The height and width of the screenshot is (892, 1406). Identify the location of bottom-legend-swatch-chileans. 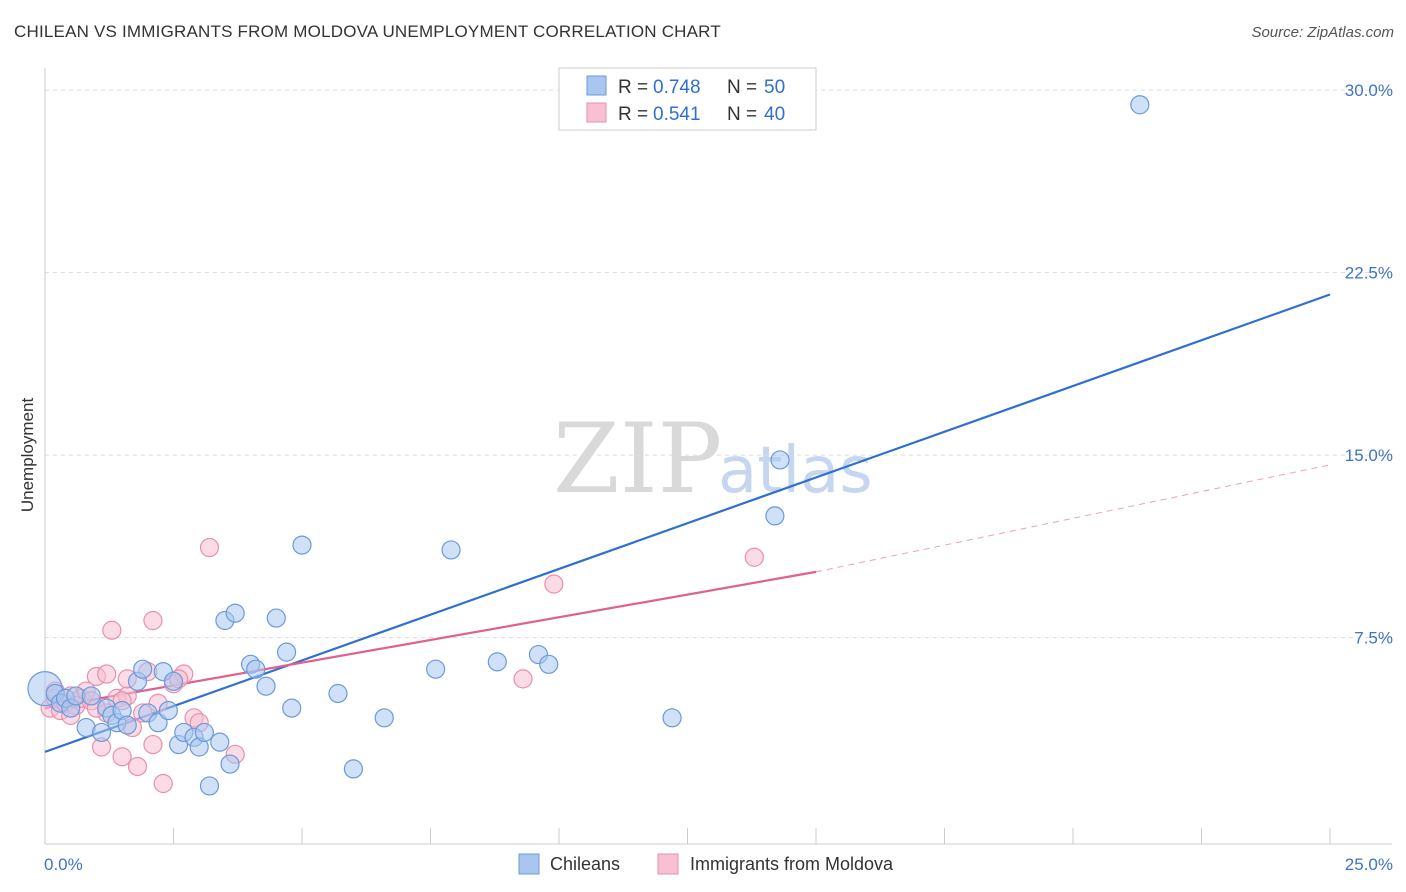
(529, 864).